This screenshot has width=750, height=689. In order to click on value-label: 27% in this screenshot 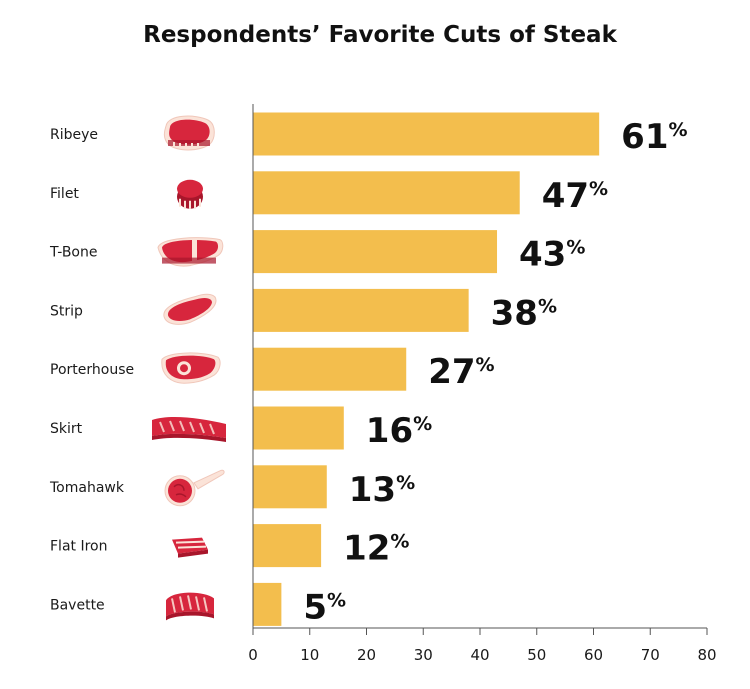, I will do `click(461, 372)`.